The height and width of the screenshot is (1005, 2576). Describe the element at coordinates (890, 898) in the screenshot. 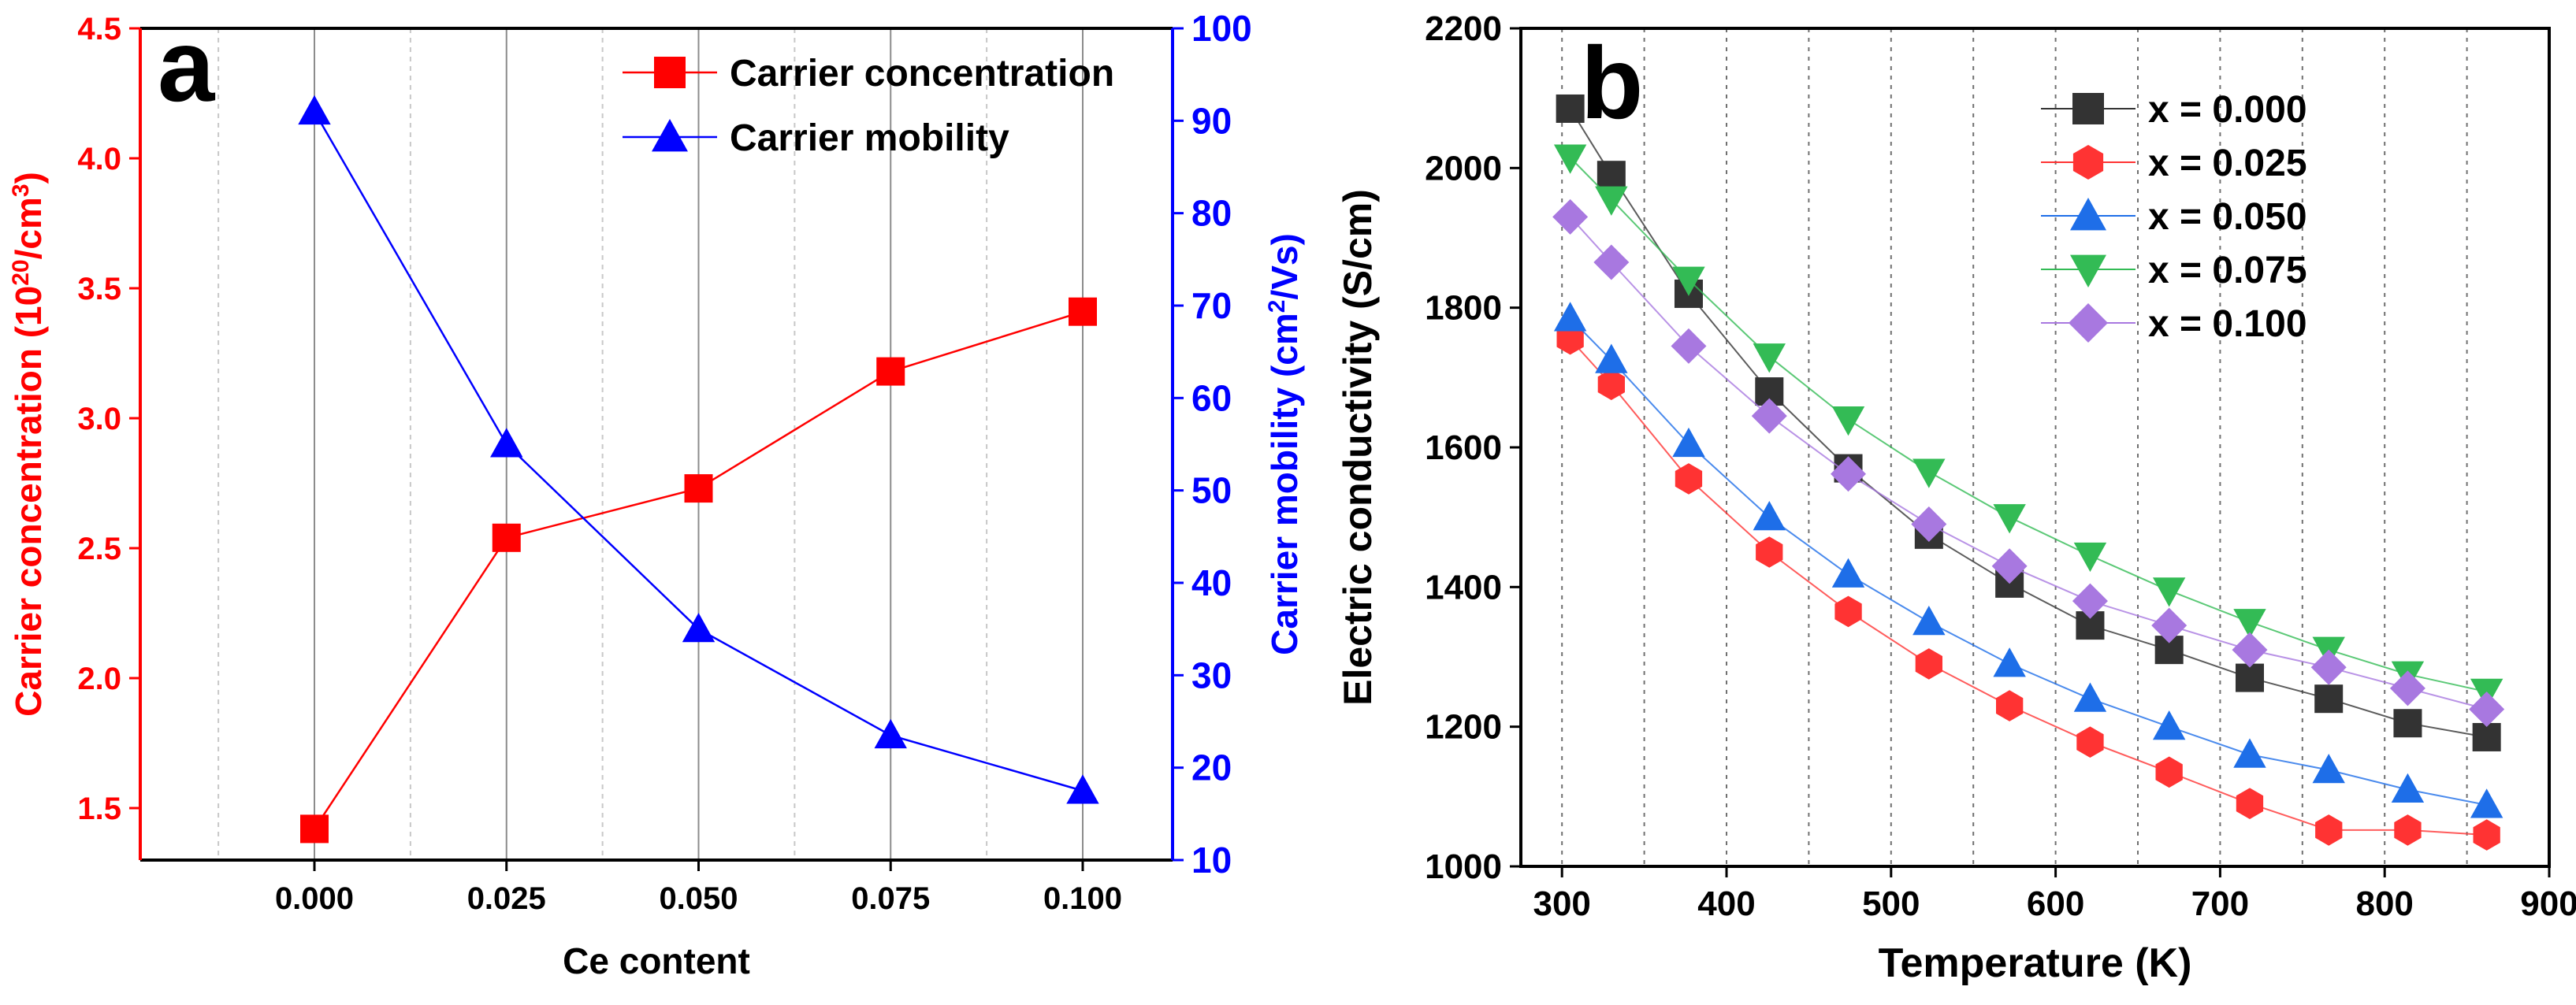

I see `x-tick-label-a: 0.075` at that location.